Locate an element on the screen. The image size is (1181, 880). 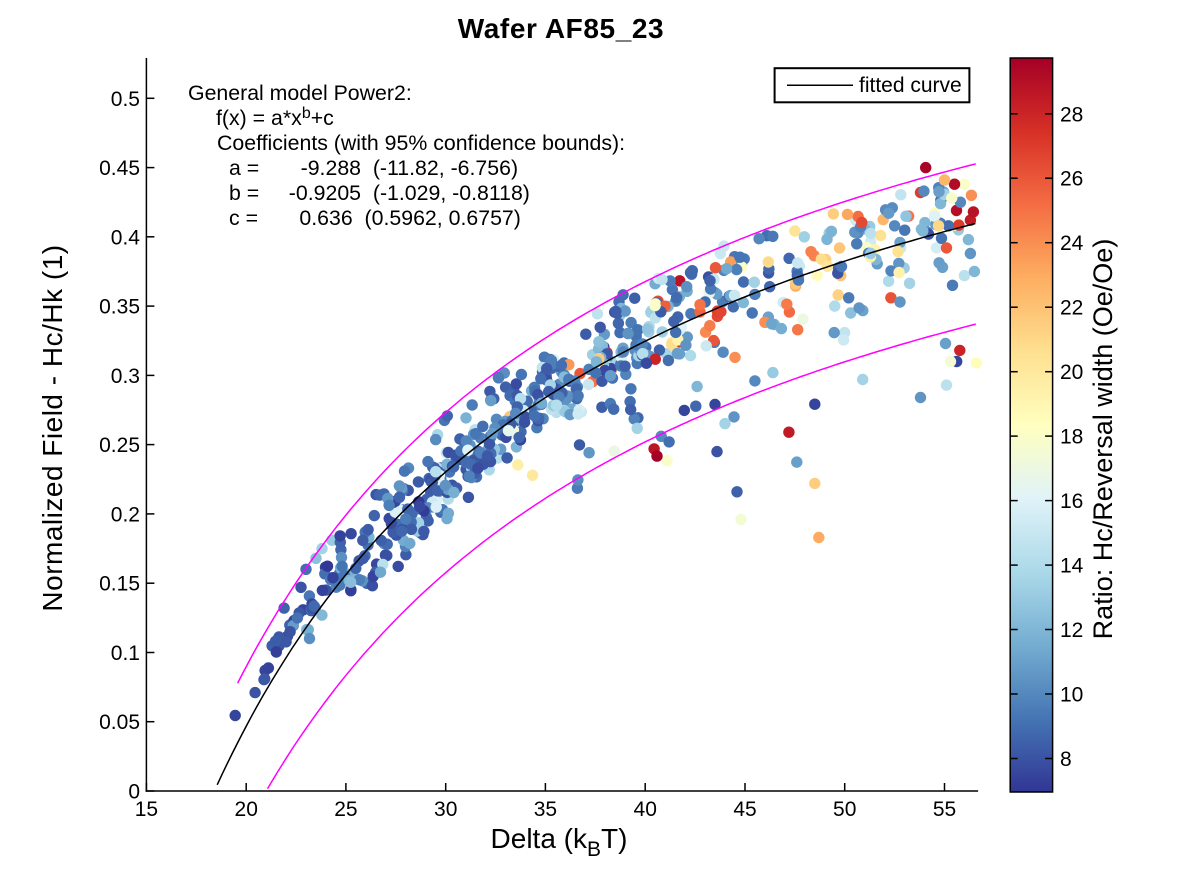
svg-text: 24 is located at coordinates (1072, 243).